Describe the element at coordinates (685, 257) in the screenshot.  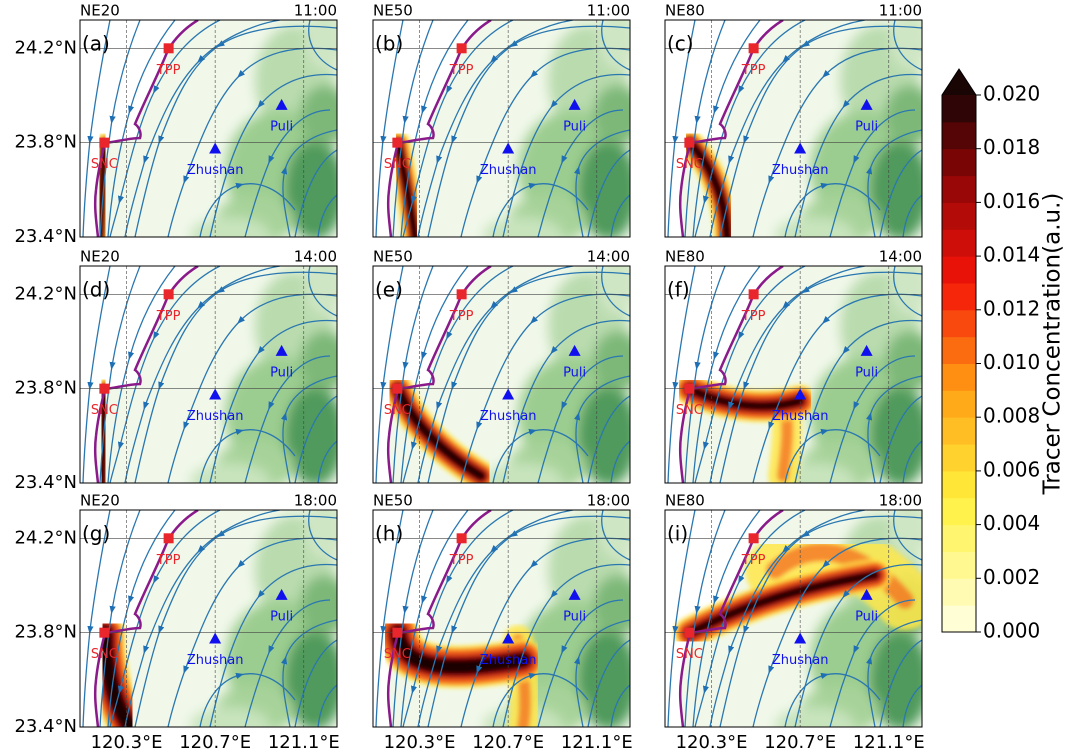
I see `panel-case: NE80` at that location.